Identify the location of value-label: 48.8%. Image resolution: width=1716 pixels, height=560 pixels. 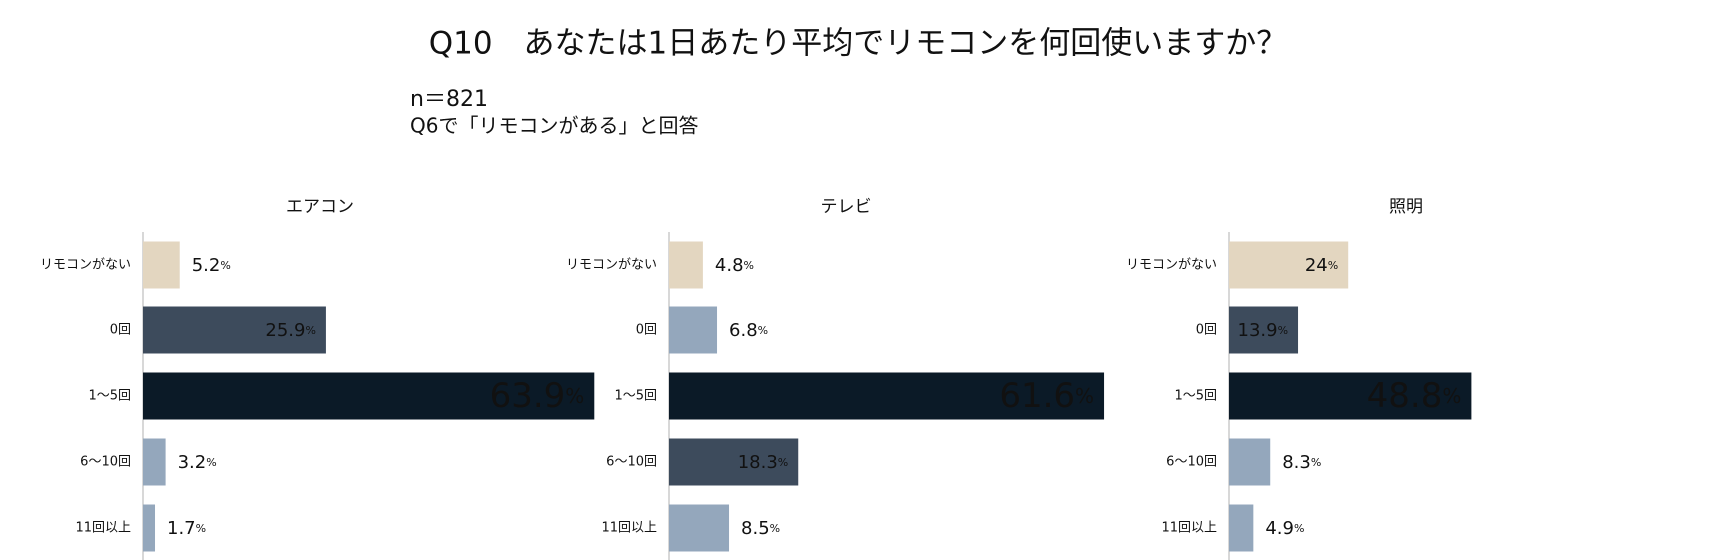
(1414, 396).